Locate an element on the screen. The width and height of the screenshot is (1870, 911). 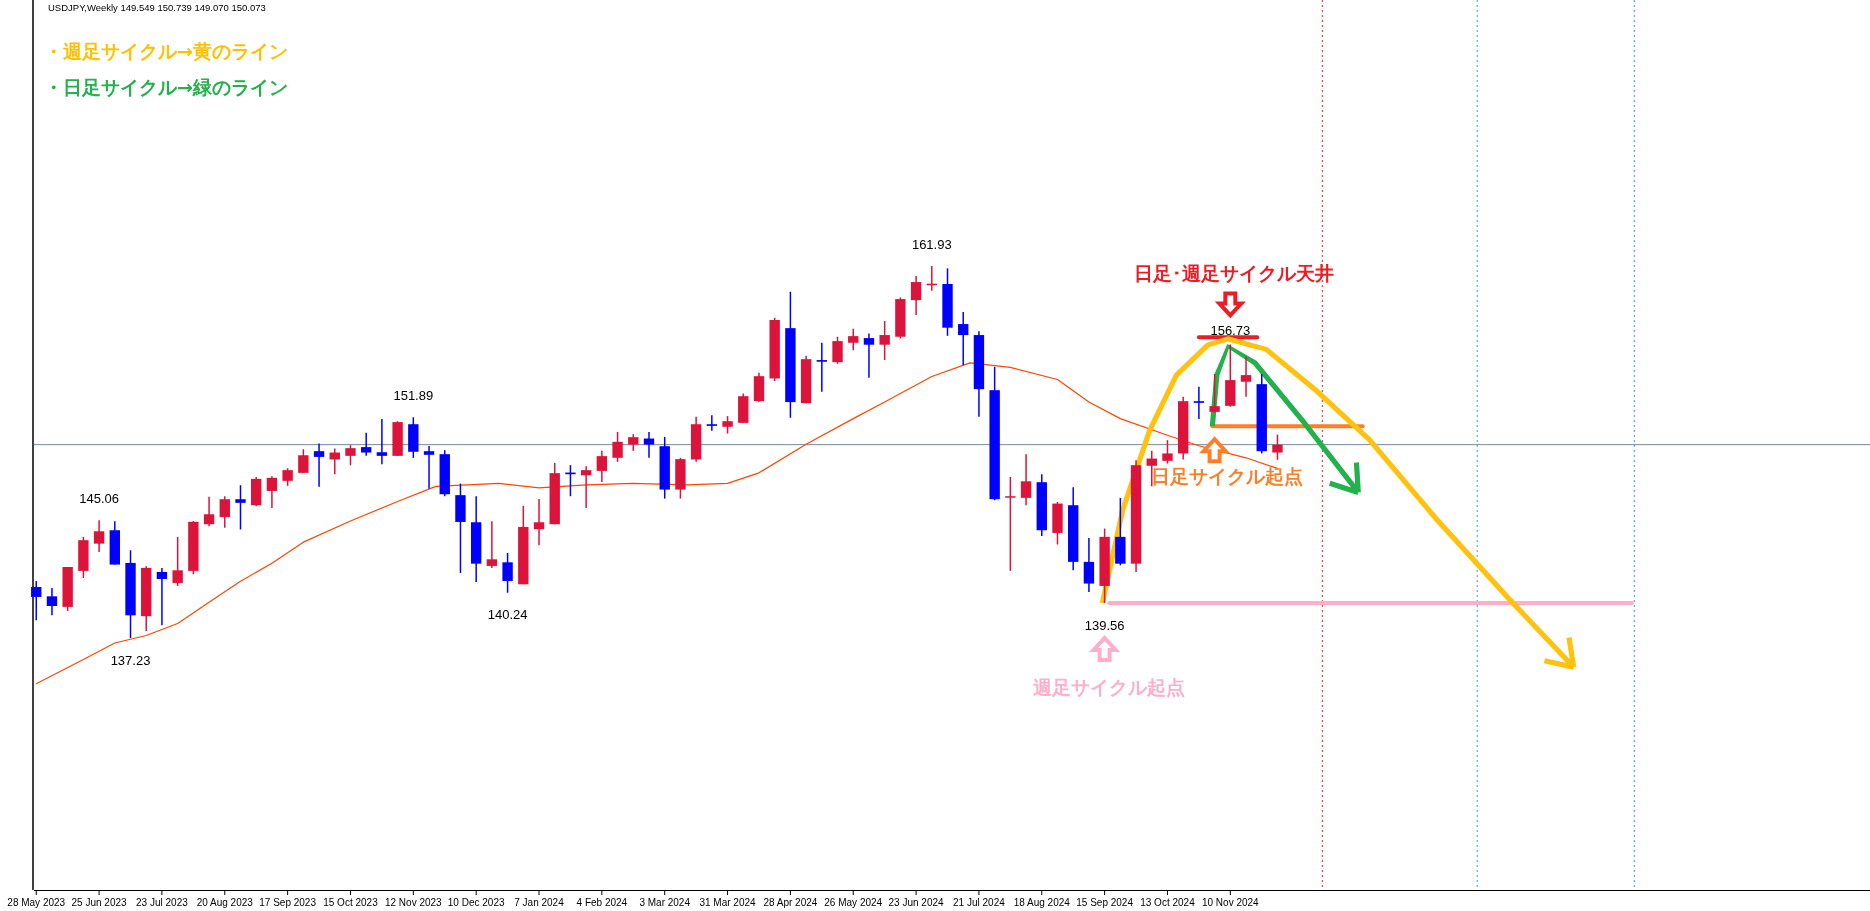
annotation: 日足サイクル起点 is located at coordinates (1226, 475).